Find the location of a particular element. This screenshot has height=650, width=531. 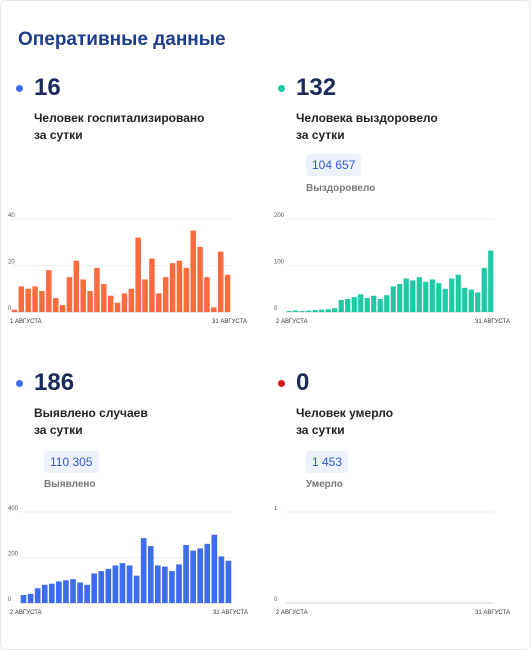

stat-value: 0 is located at coordinates (303, 382).